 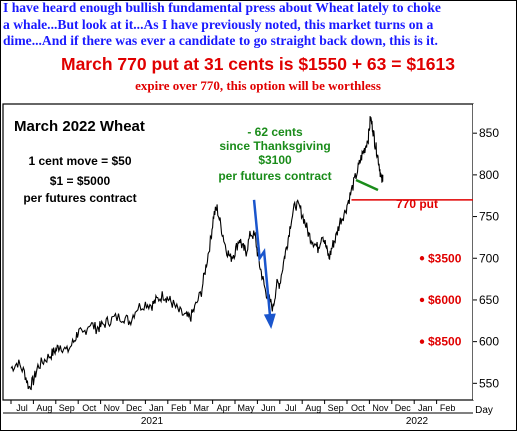 What do you see at coordinates (489, 383) in the screenshot?
I see `y-tick-label: 550` at bounding box center [489, 383].